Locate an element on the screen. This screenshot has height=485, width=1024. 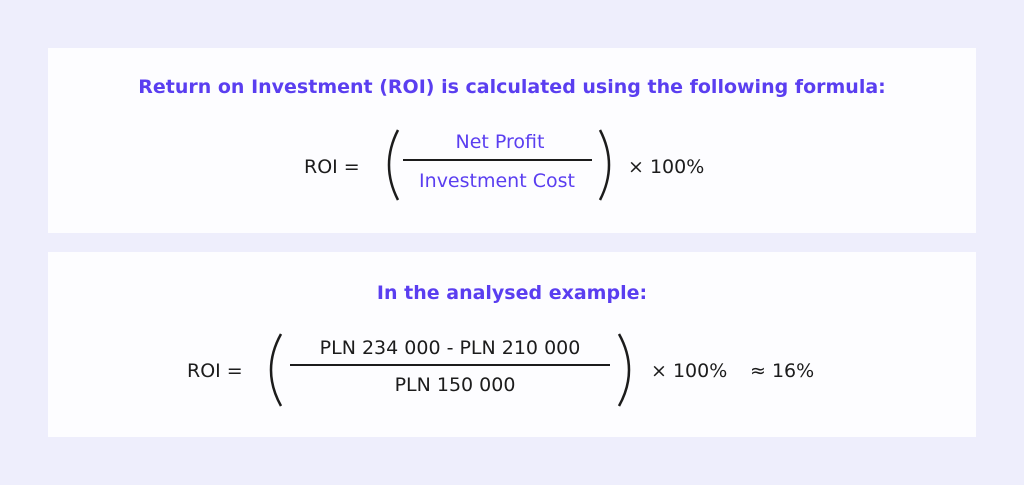
example-denominator: PLN 150 000 is located at coordinates (455, 385).